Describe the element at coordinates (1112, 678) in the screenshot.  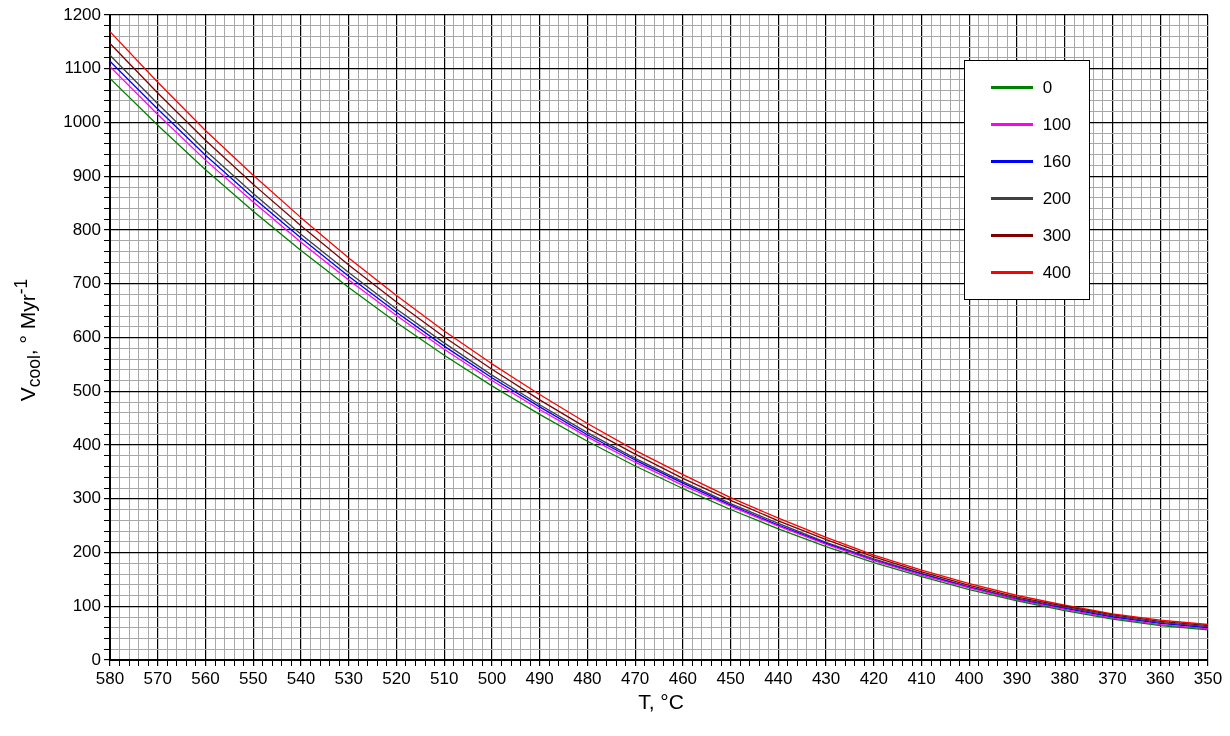
I see `x-tick-label: 370` at that location.